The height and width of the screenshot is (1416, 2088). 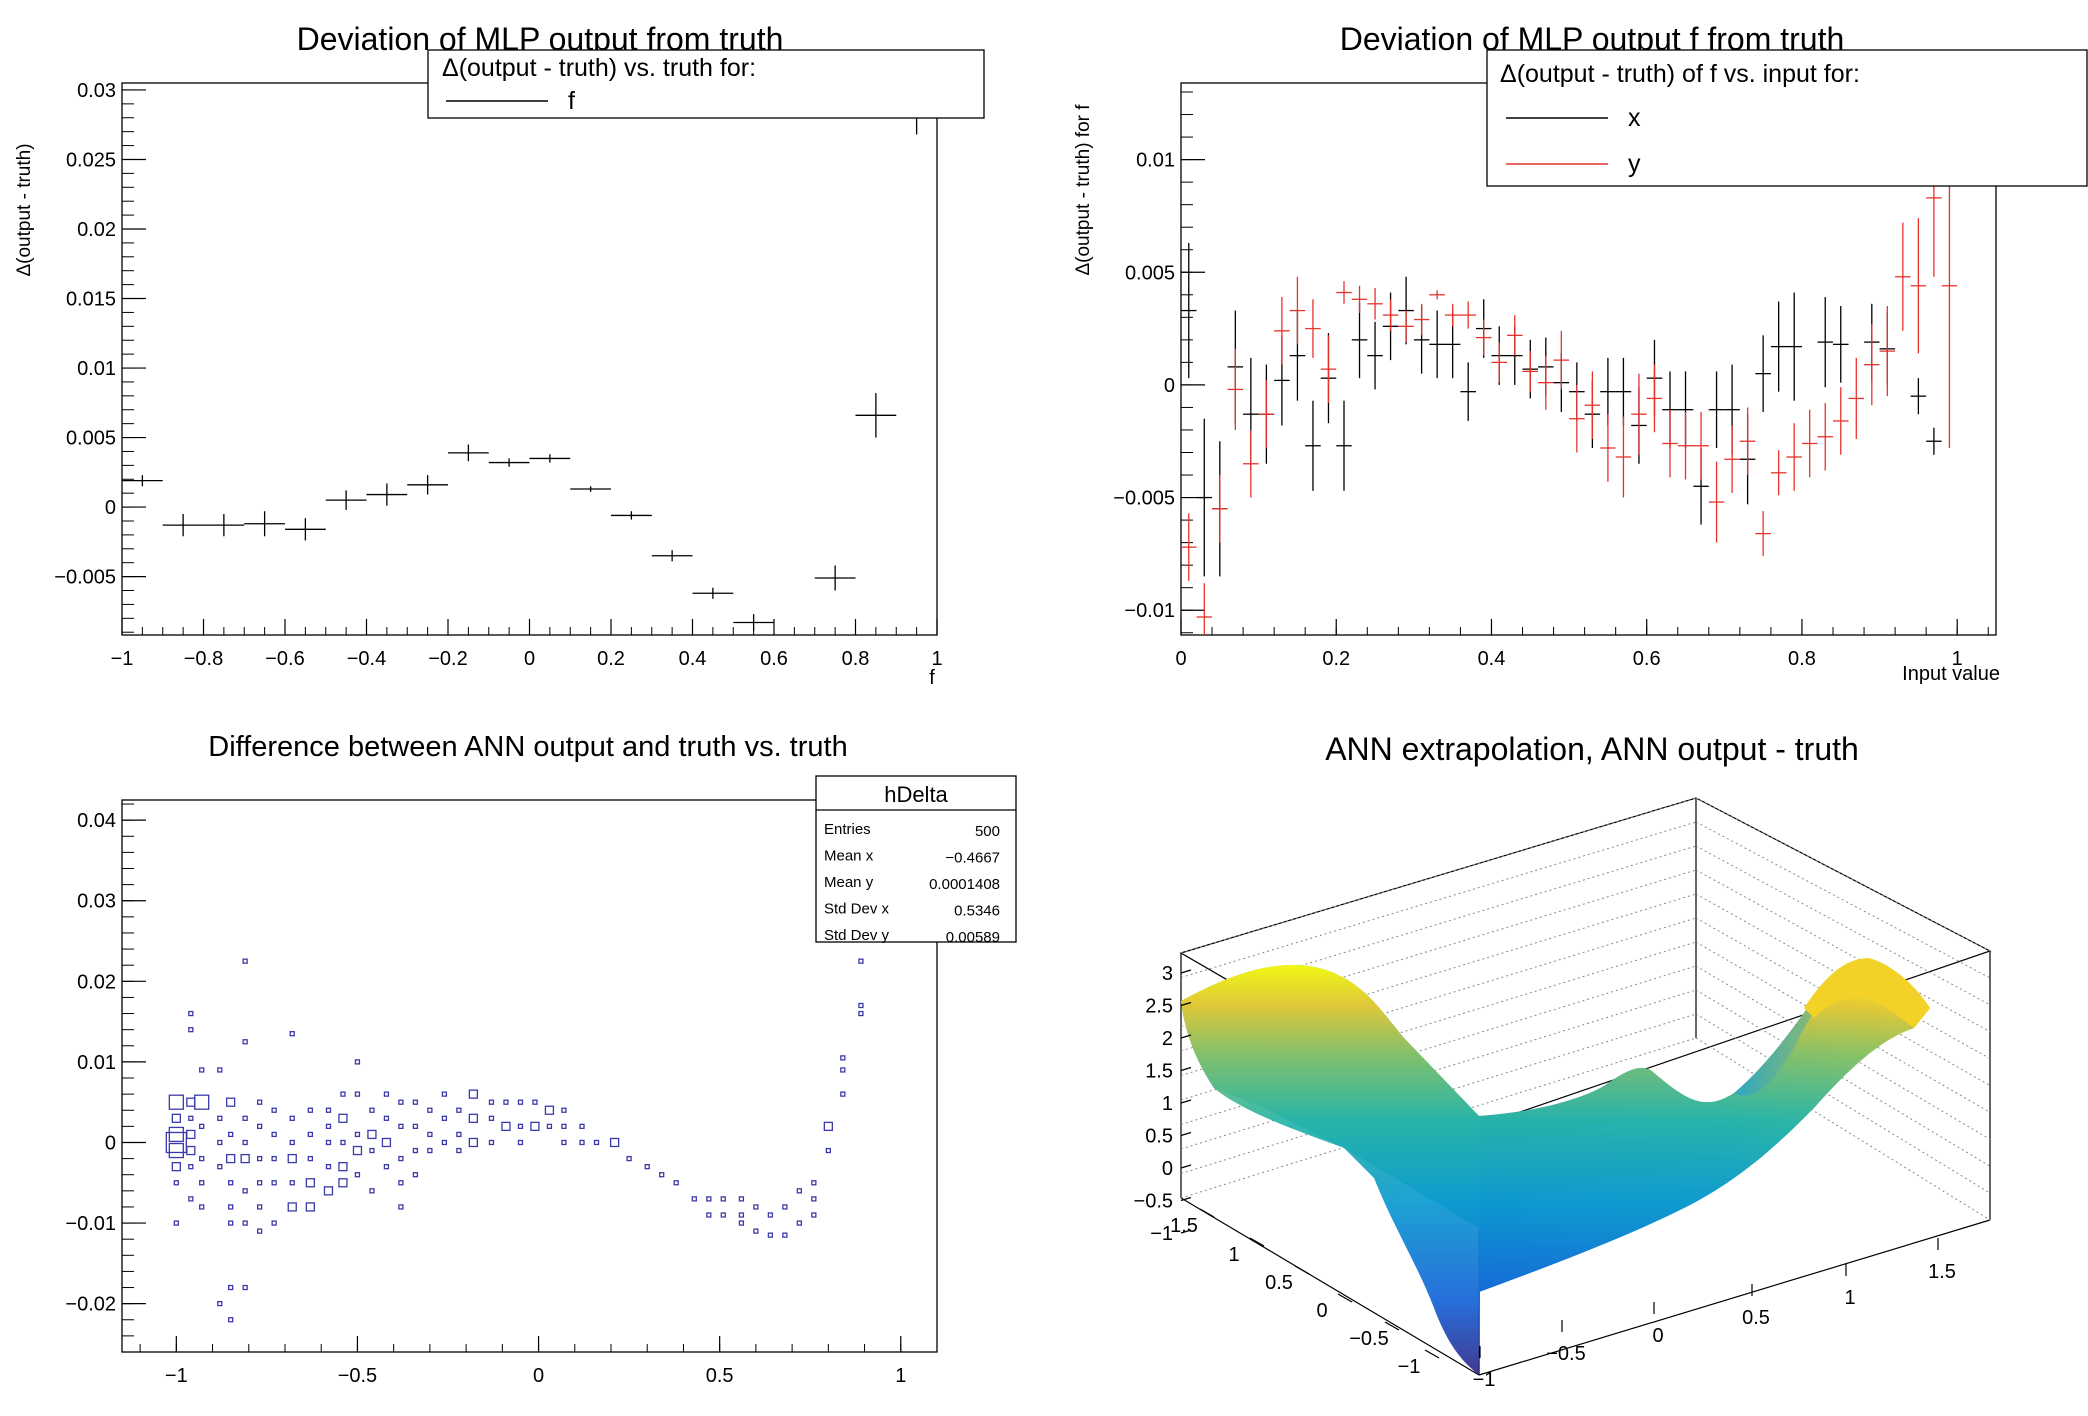 What do you see at coordinates (1409, 1367) in the screenshot?
I see `y3d-tick-label: −1` at bounding box center [1409, 1367].